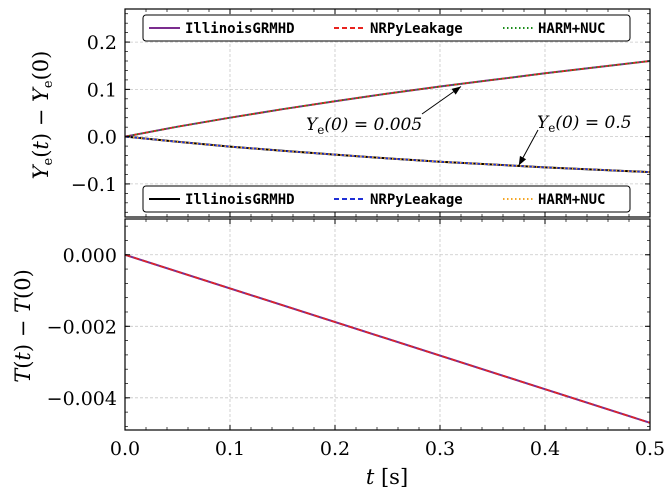 The image size is (665, 493). Describe the element at coordinates (23, 326) in the screenshot. I see `temperature-axis-label: T(t) − T(0)` at that location.